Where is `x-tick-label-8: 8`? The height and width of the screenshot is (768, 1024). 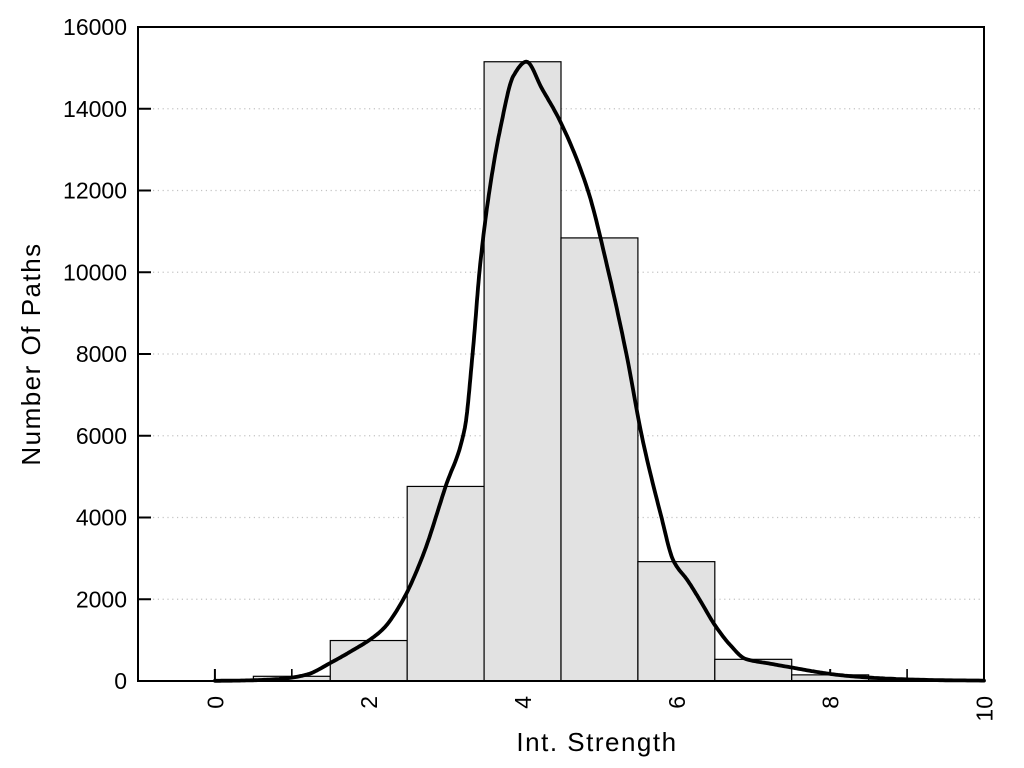 x-tick-label-8: 8 is located at coordinates (831, 702).